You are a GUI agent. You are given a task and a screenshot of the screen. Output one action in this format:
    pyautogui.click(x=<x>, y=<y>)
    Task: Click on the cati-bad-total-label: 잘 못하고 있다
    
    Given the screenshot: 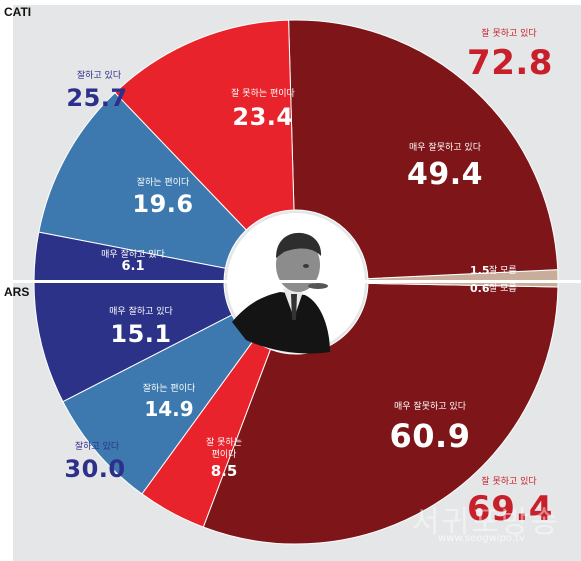 What is the action you would take?
    pyautogui.click(x=509, y=34)
    